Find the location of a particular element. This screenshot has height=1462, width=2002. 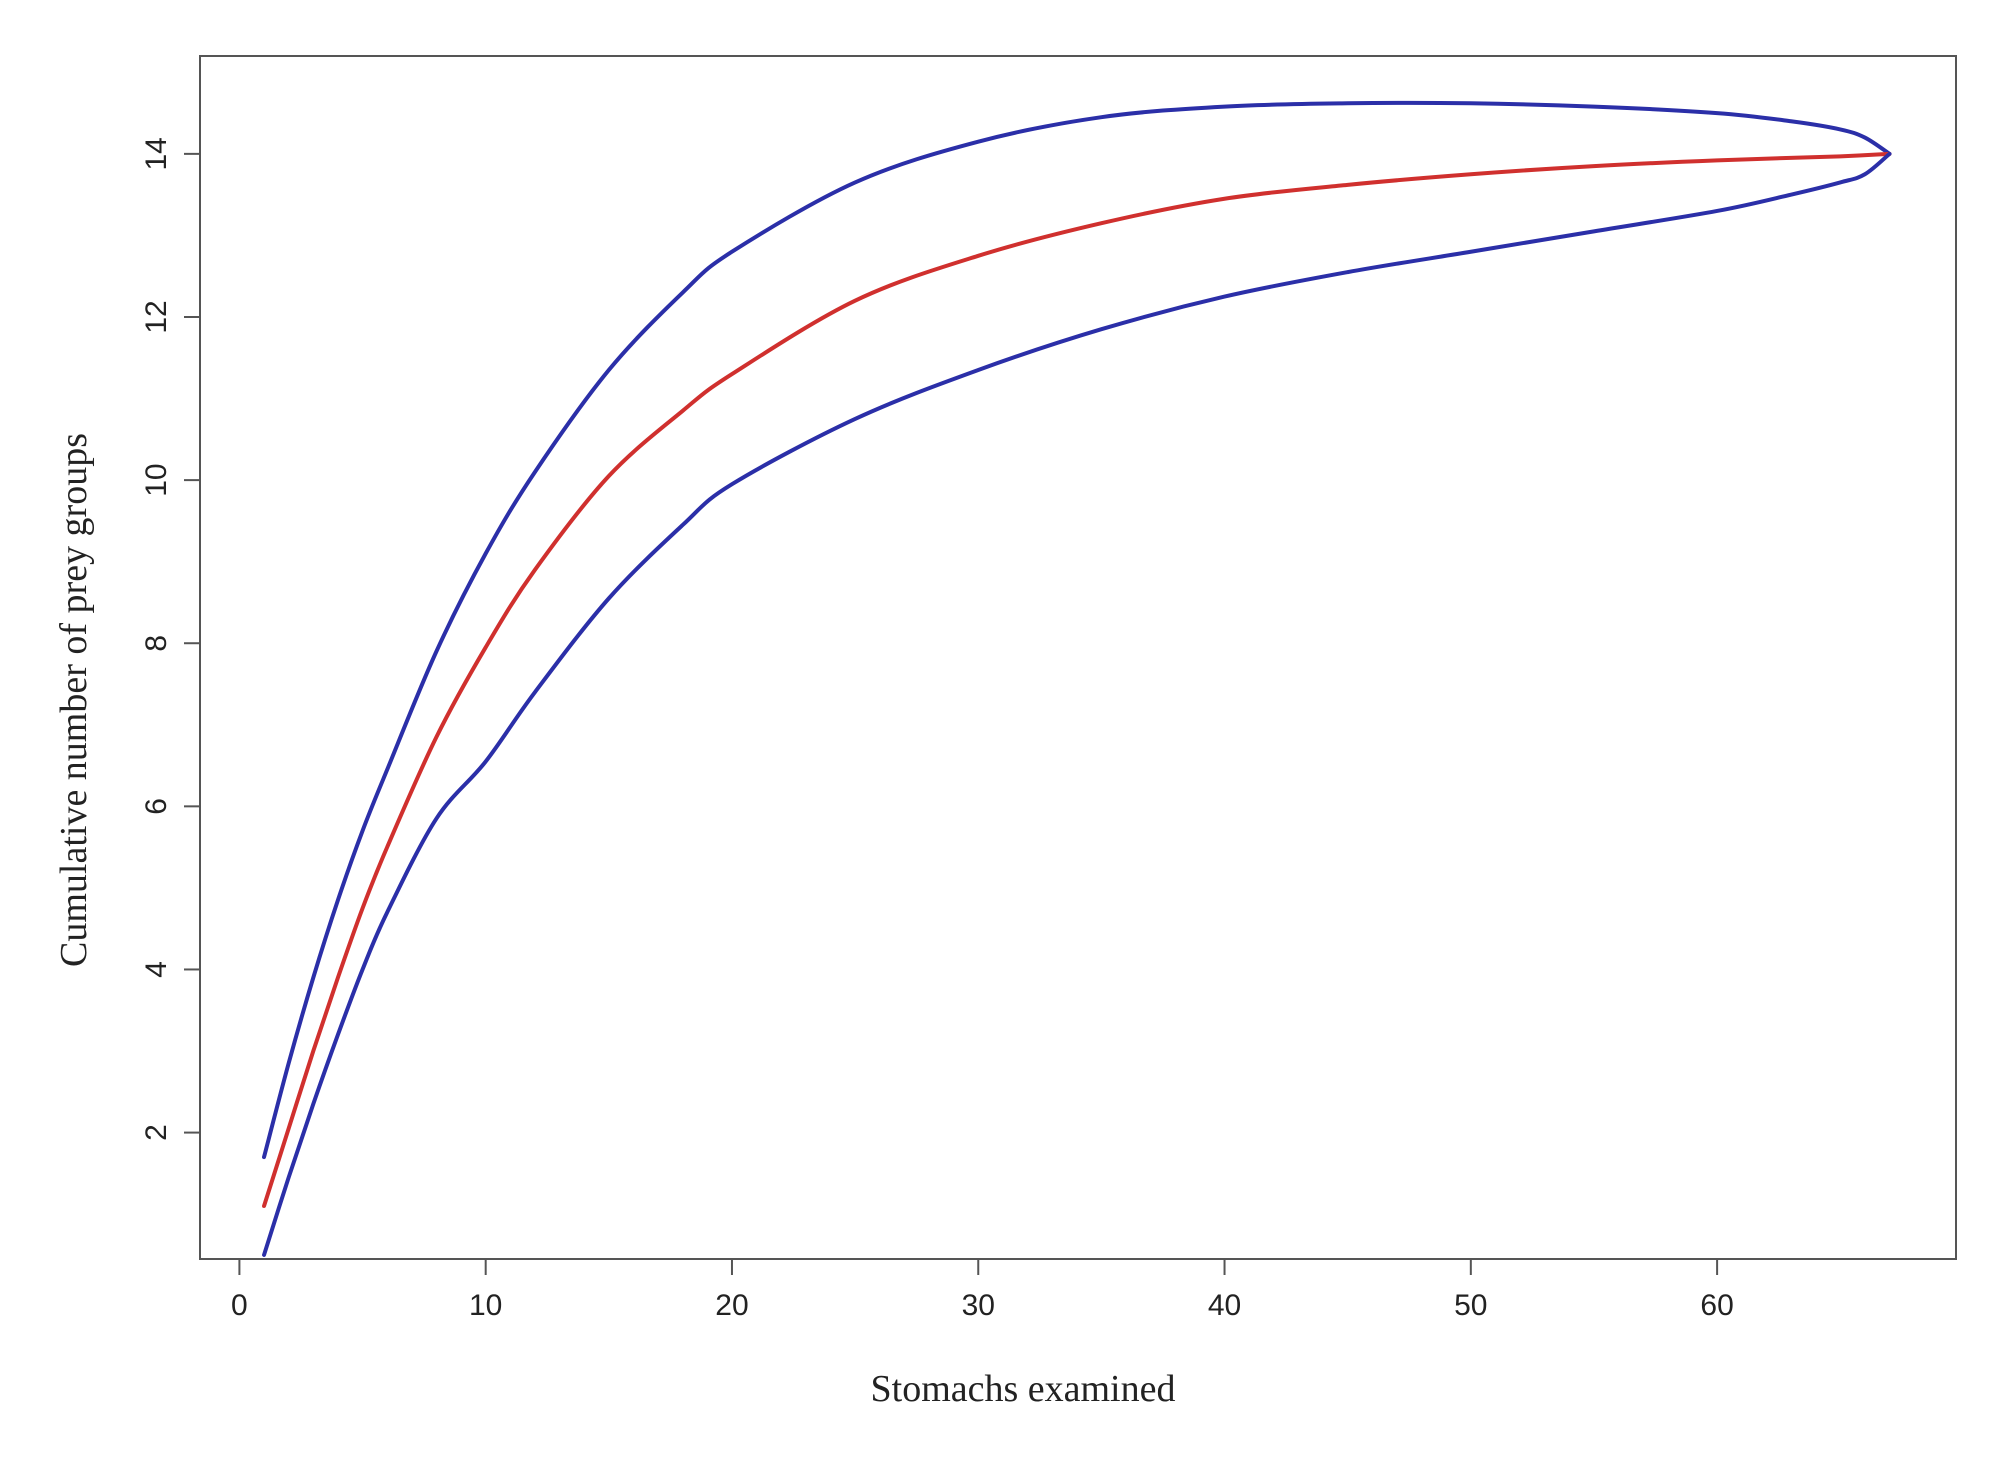

x-tick-label: 0 is located at coordinates (239, 1305).